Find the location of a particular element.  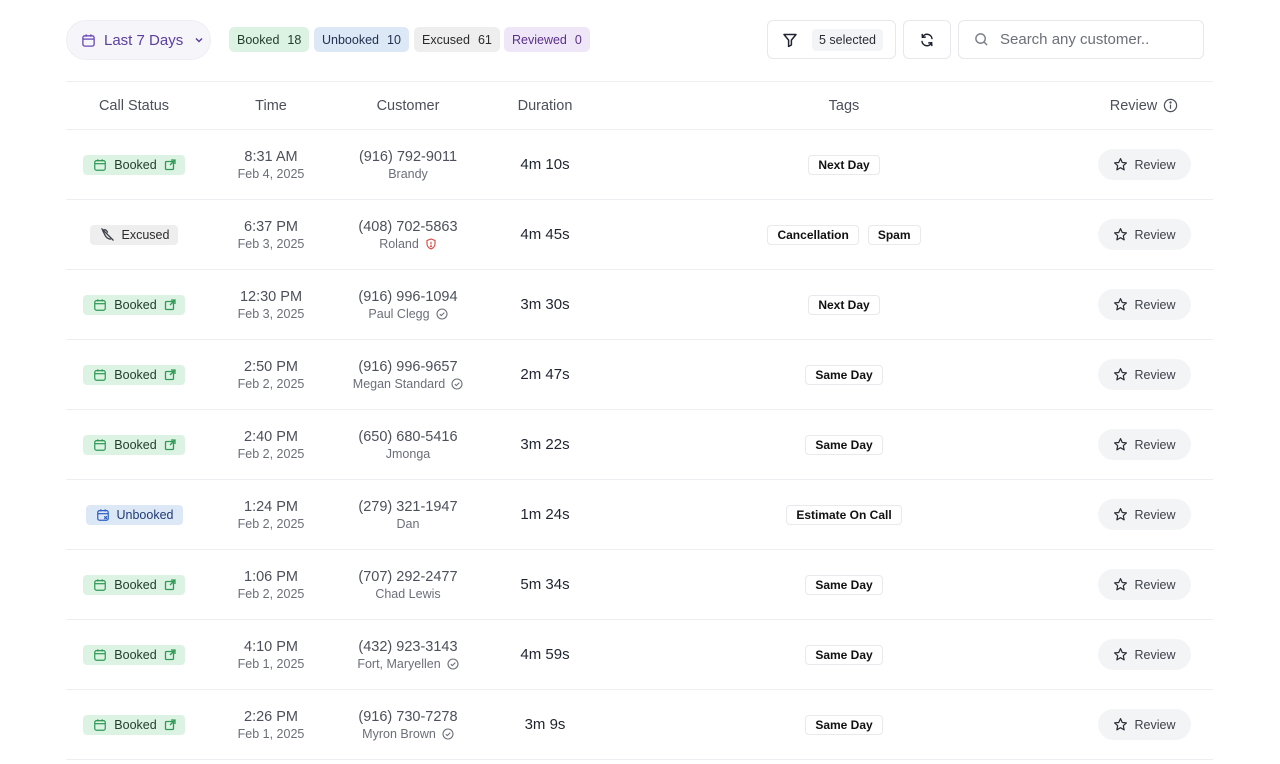

refresh-button is located at coordinates (927, 39).